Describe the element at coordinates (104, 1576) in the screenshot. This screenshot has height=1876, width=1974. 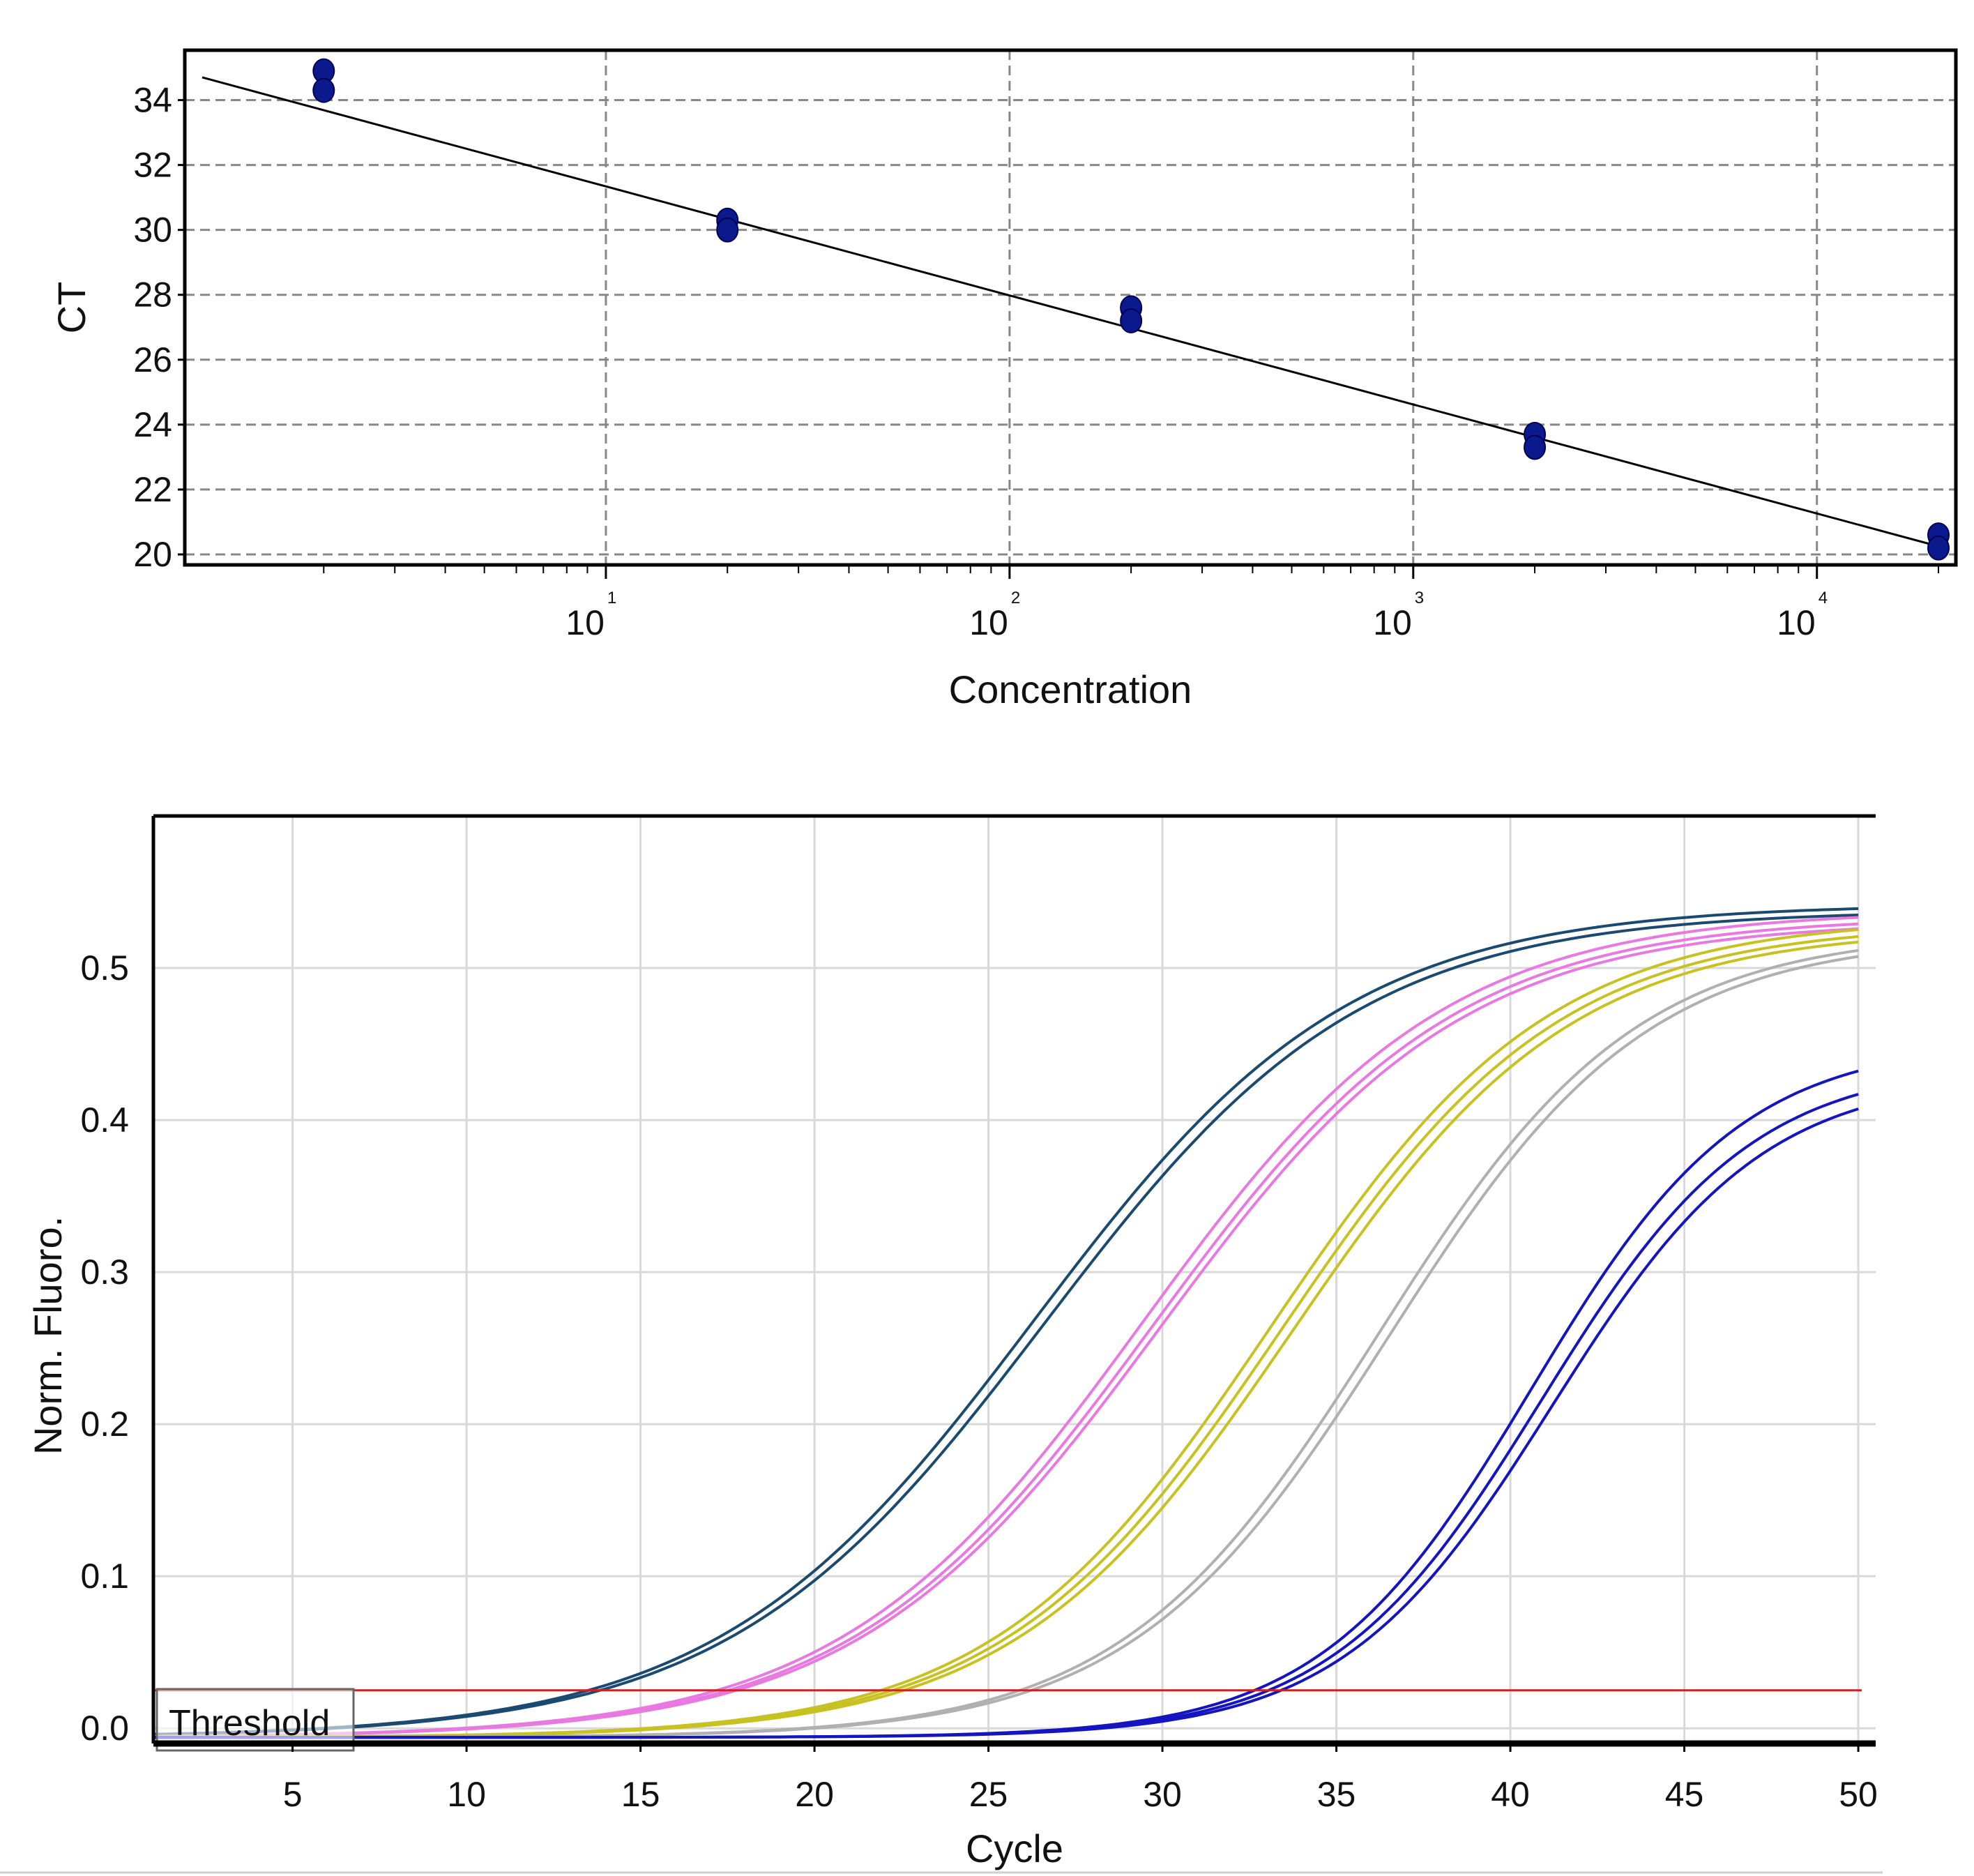
I see `y-tick-label: 0.1` at that location.